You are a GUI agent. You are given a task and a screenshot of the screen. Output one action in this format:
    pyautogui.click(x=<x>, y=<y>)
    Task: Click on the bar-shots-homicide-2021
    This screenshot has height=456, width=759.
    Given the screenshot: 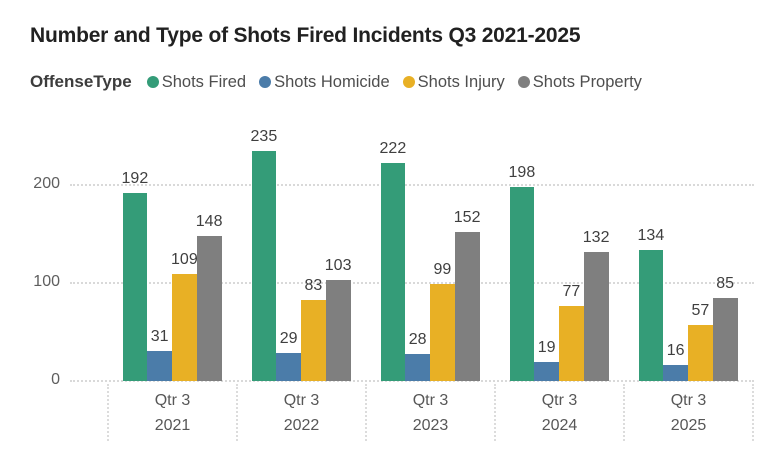 What is the action you would take?
    pyautogui.click(x=159, y=365)
    